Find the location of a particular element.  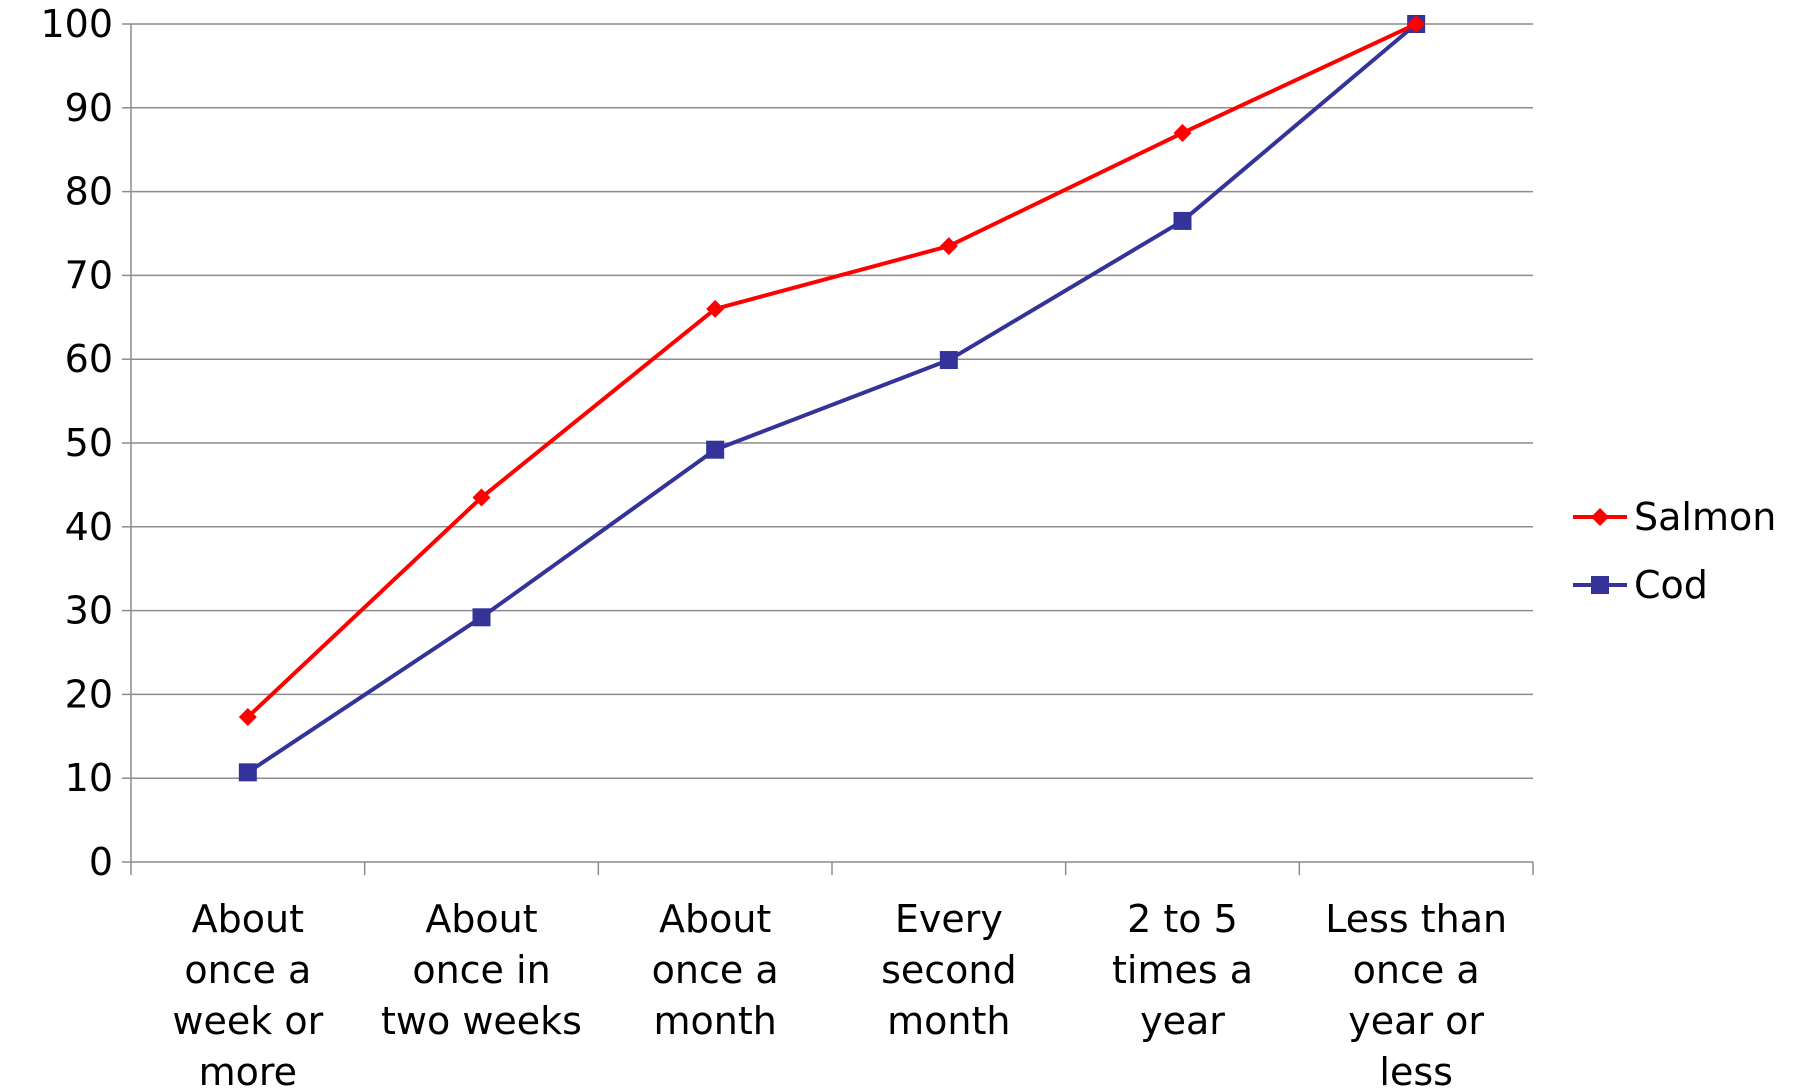

y-tick-label: 10 is located at coordinates (89, 778).